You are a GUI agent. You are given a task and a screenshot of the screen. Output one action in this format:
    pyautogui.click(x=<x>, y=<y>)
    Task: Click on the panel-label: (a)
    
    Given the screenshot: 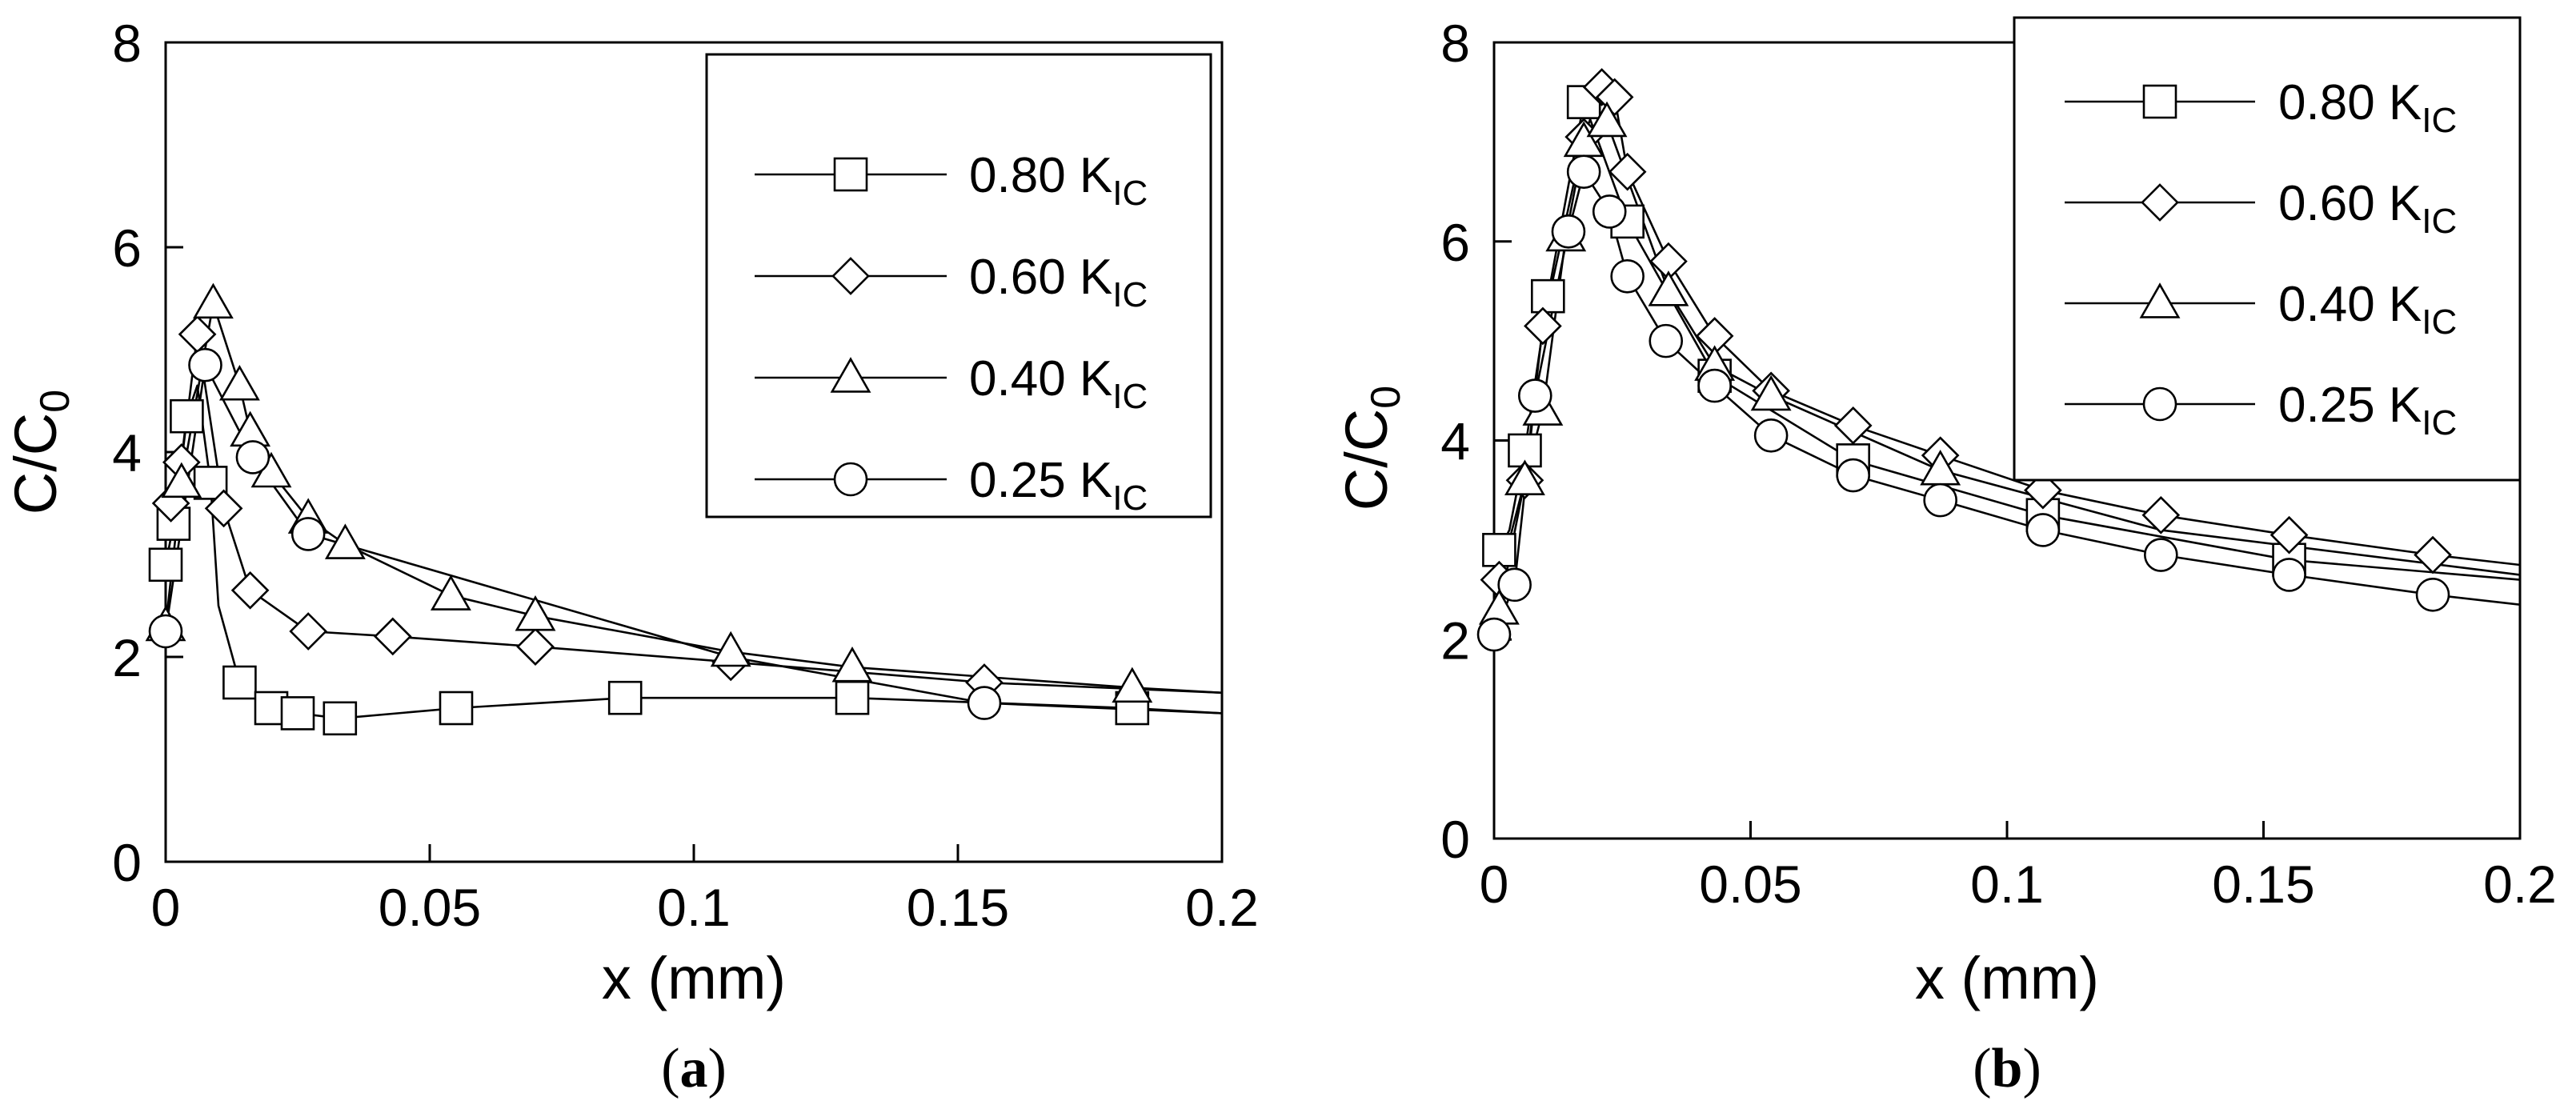 What is the action you would take?
    pyautogui.click(x=694, y=1068)
    